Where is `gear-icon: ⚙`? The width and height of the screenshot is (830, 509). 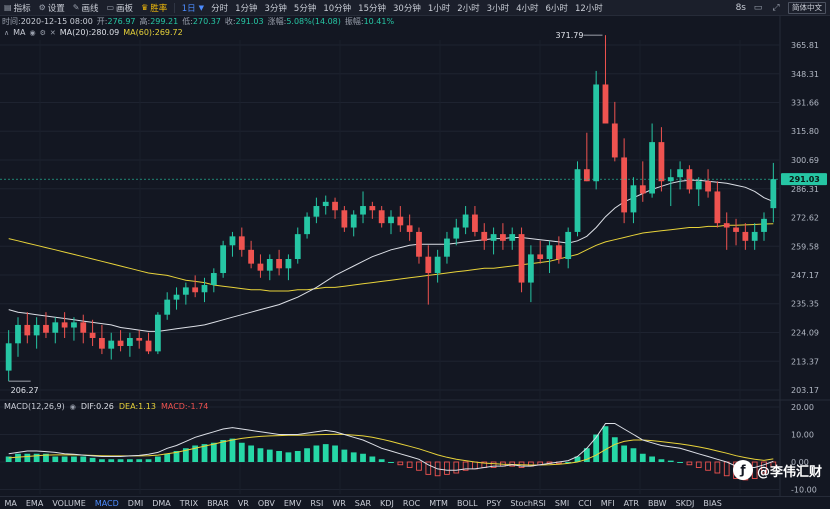
gear-icon: ⚙ is located at coordinates (42, 32).